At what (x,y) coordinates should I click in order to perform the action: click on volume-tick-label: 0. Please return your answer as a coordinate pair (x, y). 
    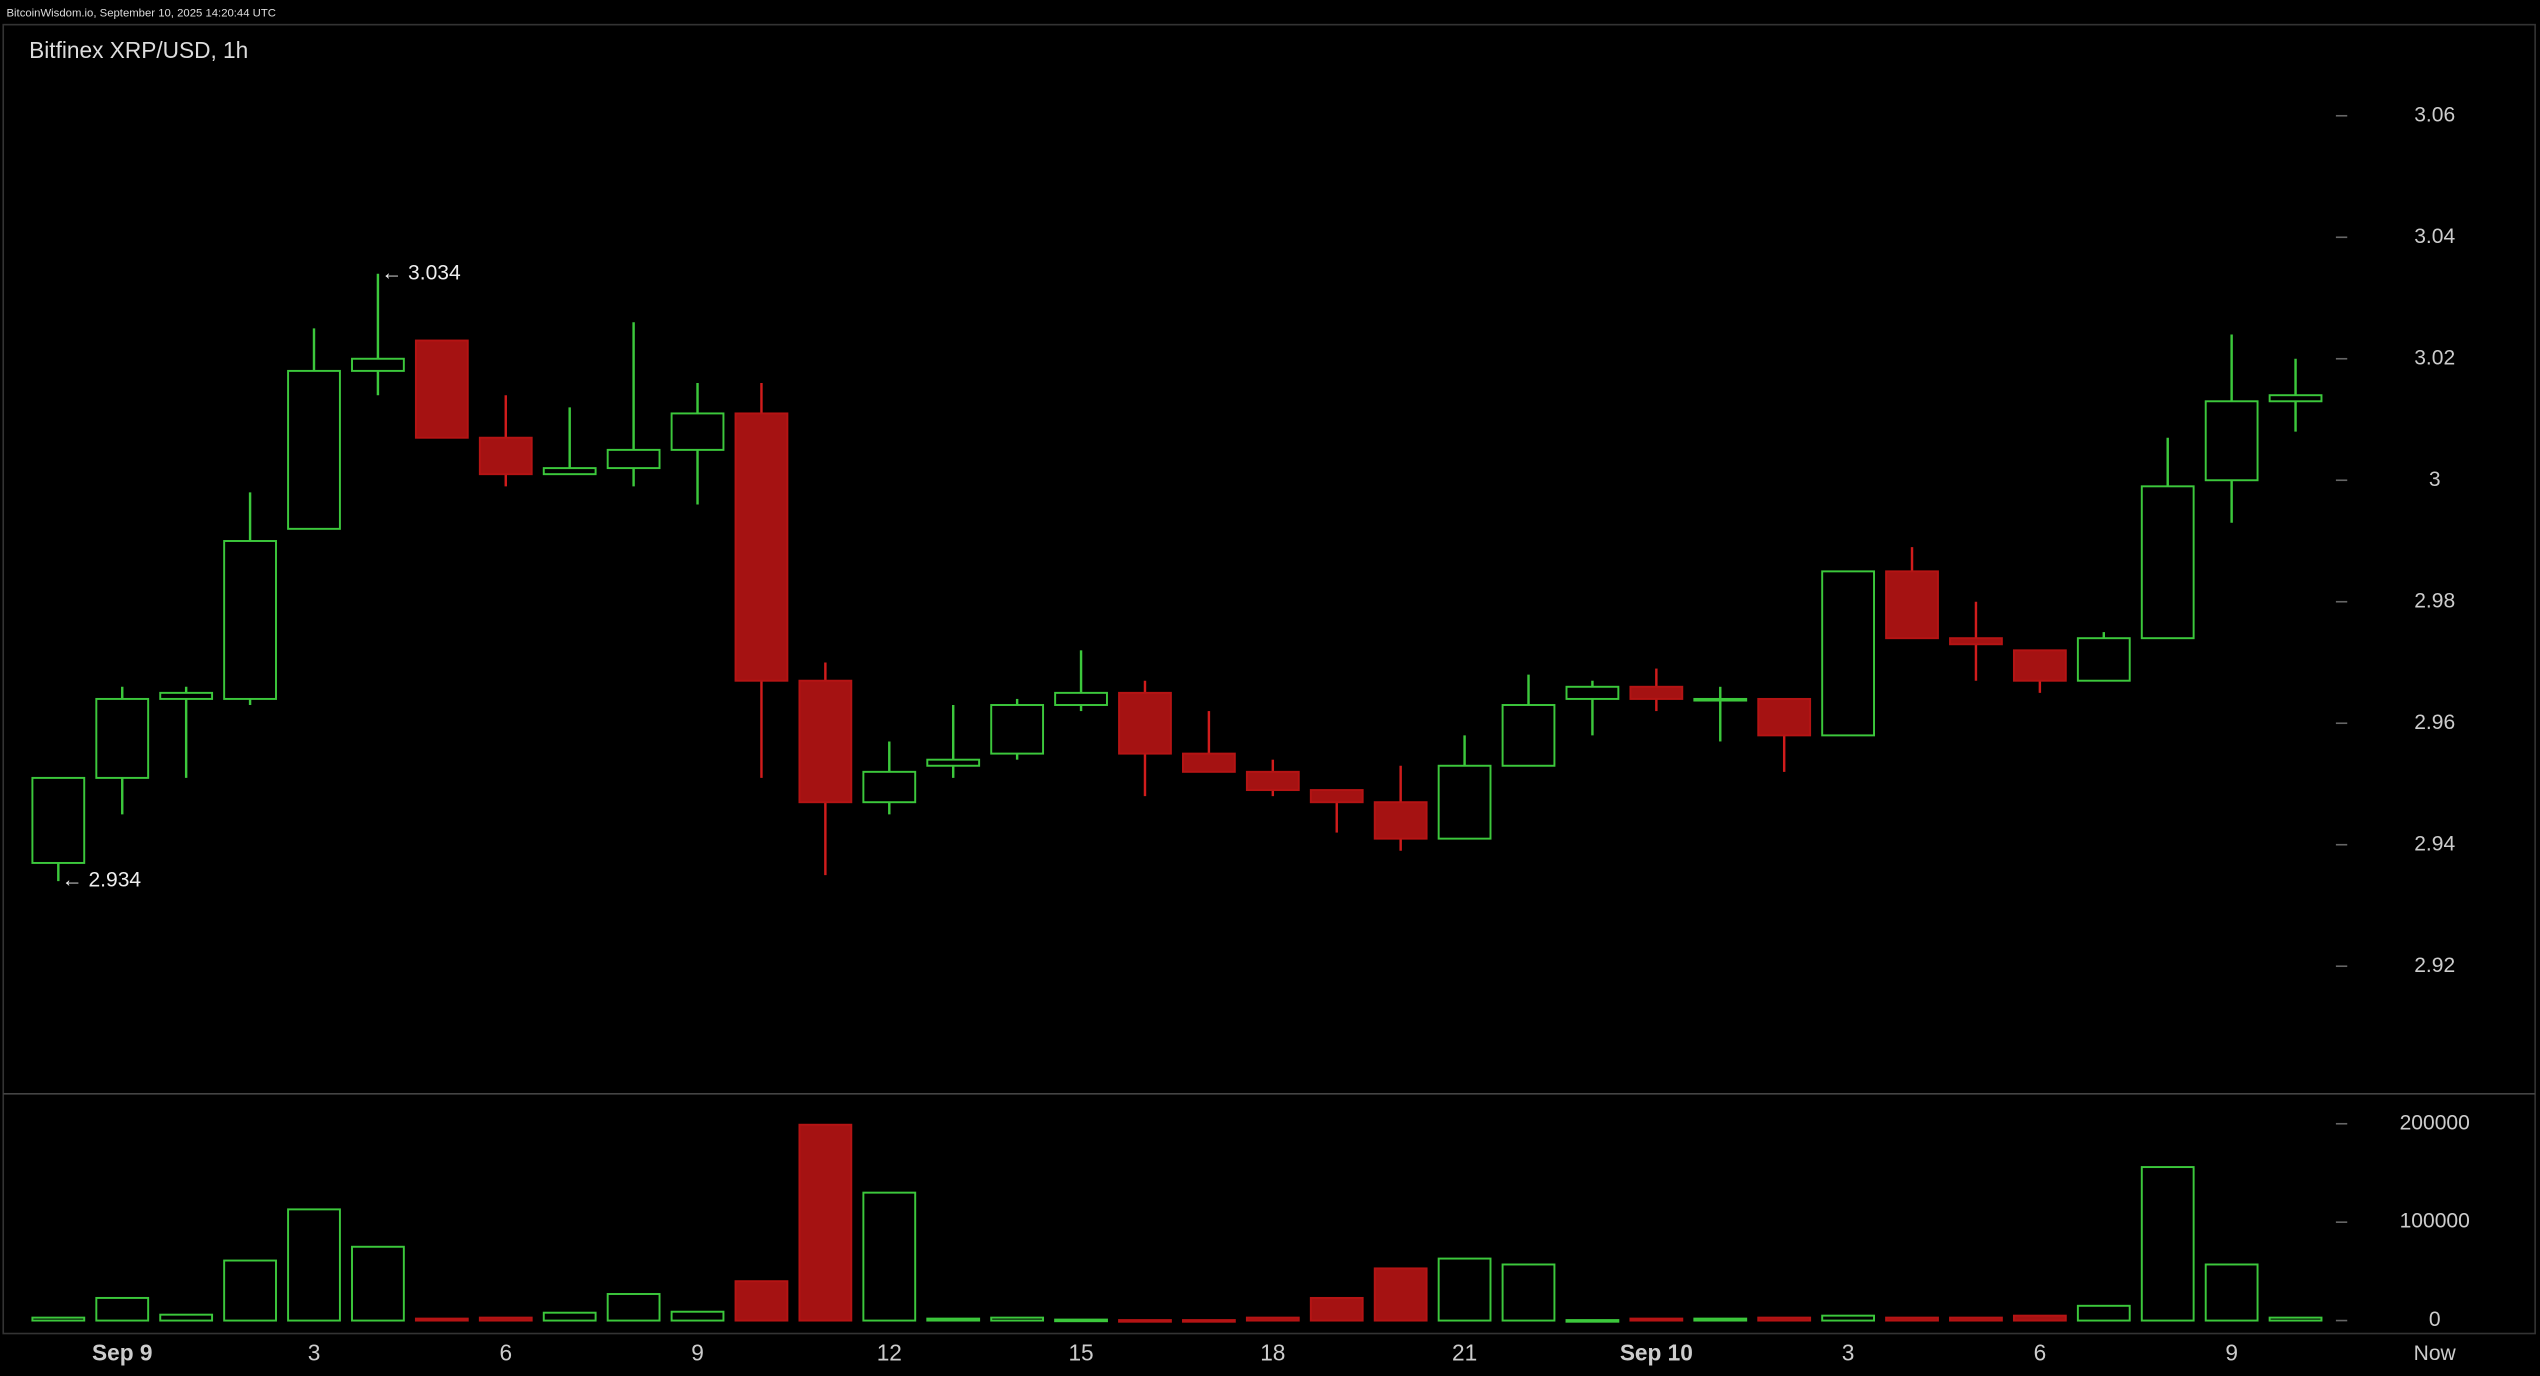
    Looking at the image, I should click on (2435, 1319).